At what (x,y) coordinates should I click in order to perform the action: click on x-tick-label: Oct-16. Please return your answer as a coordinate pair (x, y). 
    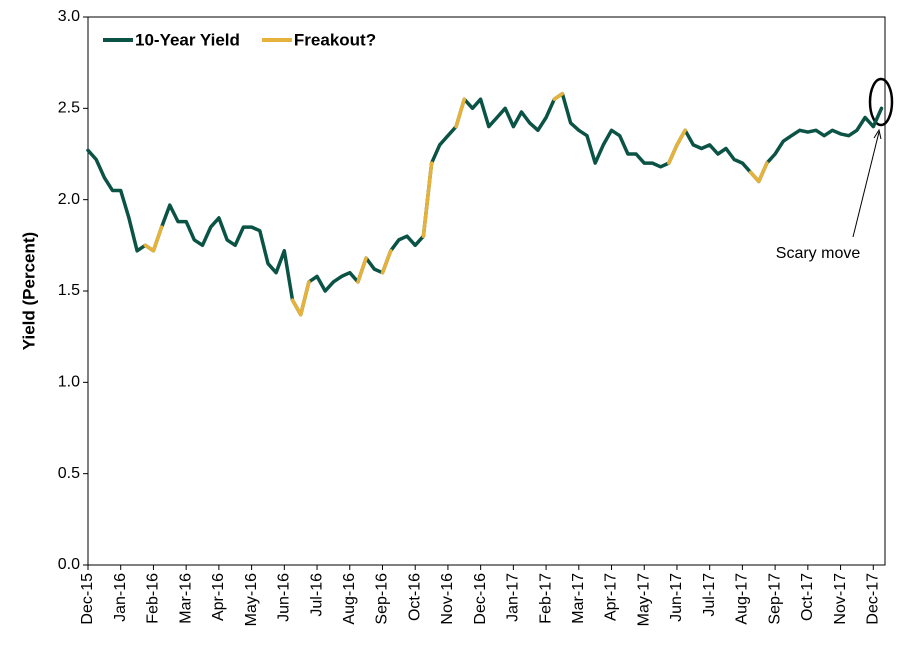
    Looking at the image, I should click on (414, 597).